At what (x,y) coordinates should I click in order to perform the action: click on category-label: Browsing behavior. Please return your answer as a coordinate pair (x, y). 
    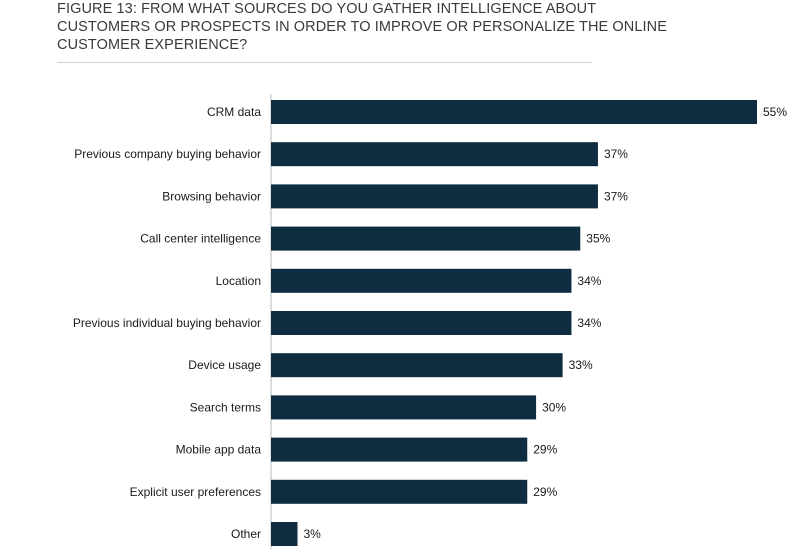
    Looking at the image, I should click on (211, 196).